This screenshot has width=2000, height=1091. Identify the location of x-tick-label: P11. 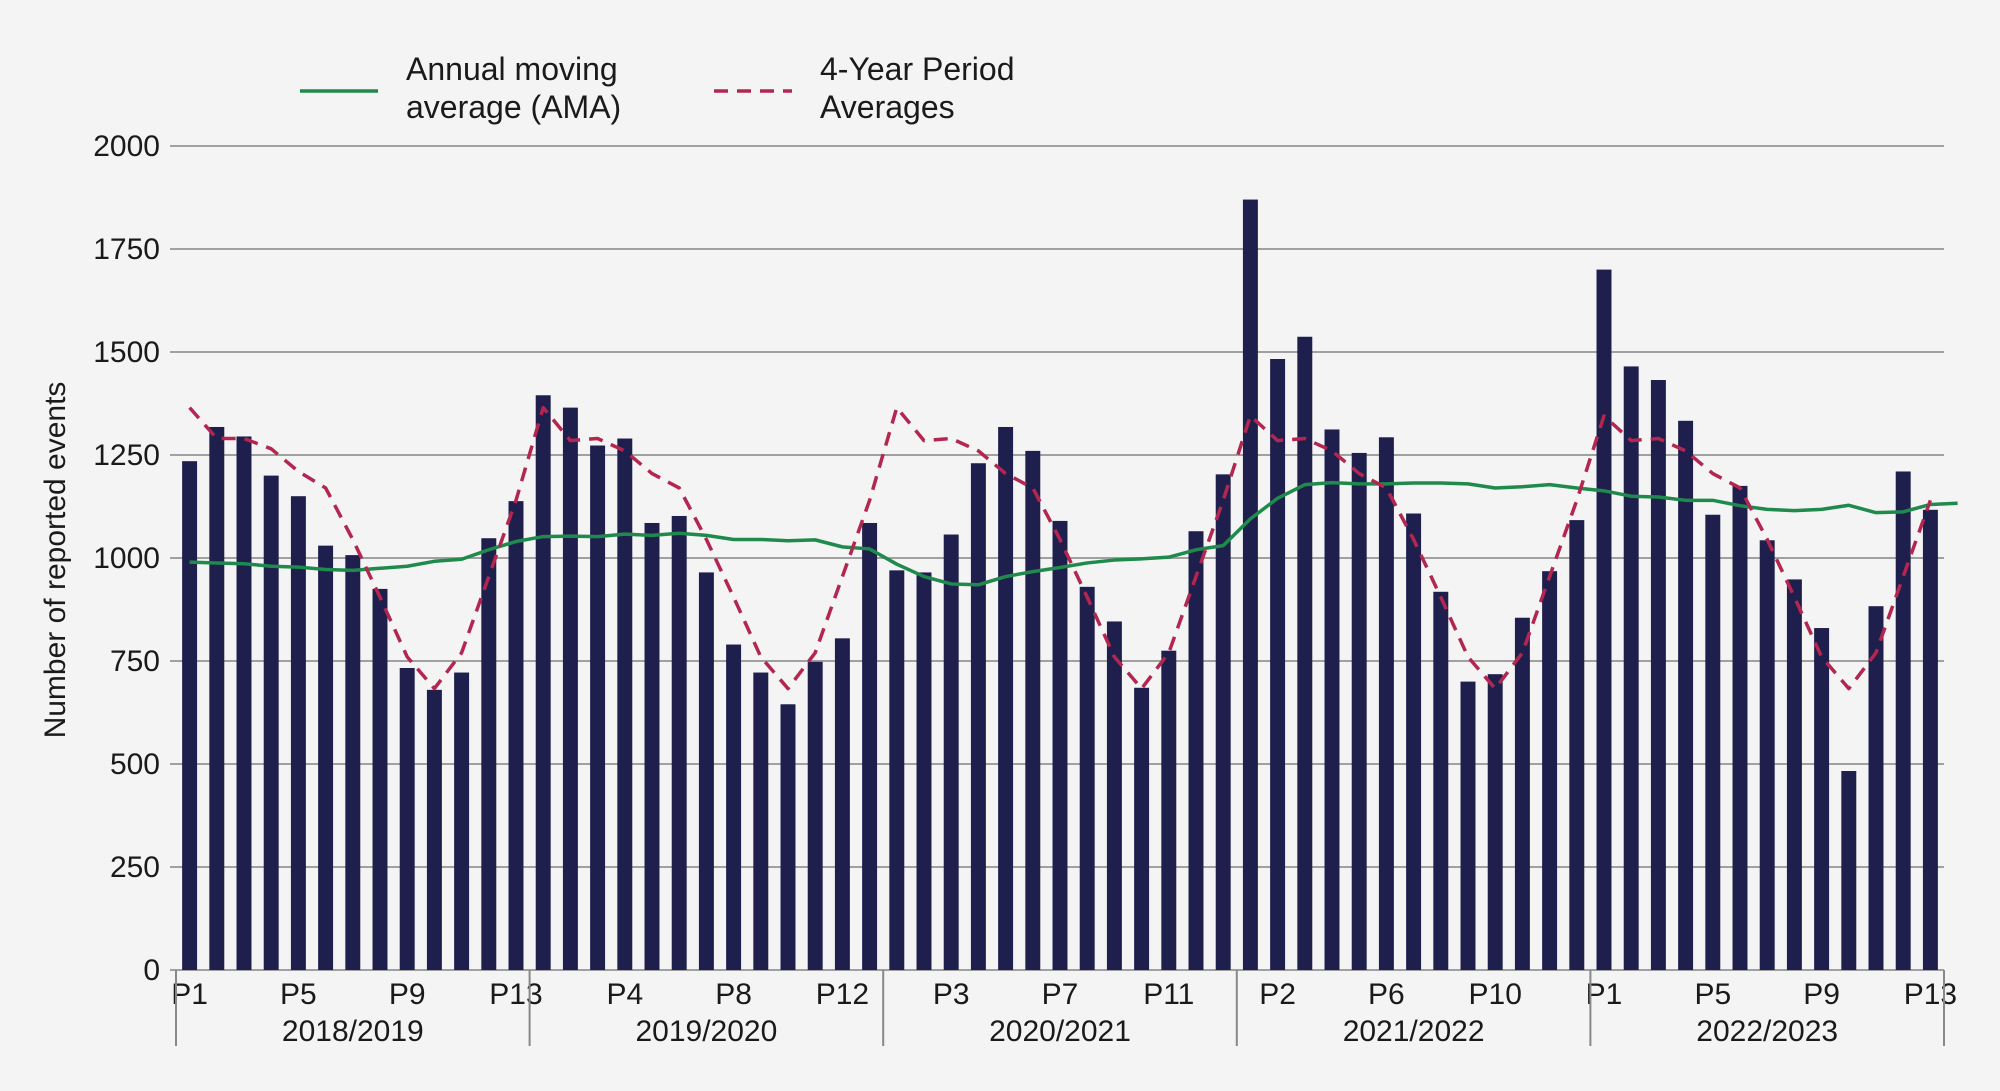
(1168, 994).